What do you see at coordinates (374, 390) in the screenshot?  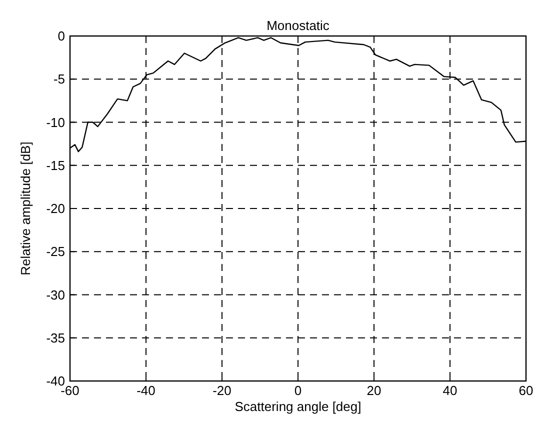 I see `x-tick-label: 20` at bounding box center [374, 390].